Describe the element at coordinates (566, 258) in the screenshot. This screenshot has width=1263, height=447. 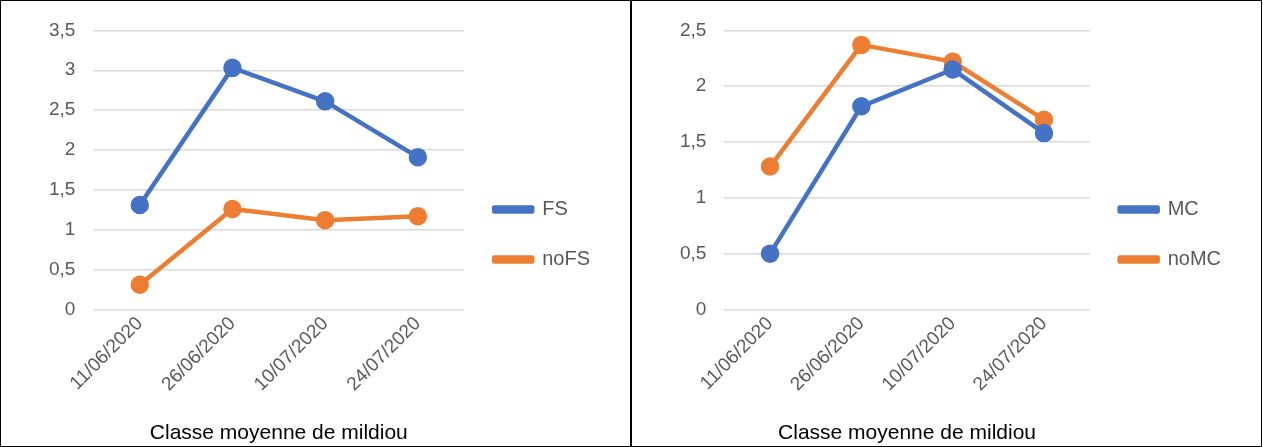
I see `legend-label: noFS` at that location.